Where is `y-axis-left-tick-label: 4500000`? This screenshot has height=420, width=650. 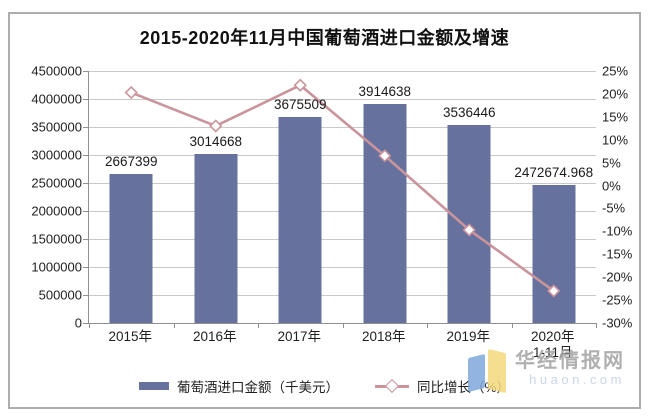
y-axis-left-tick-label: 4500000 is located at coordinates (56, 71).